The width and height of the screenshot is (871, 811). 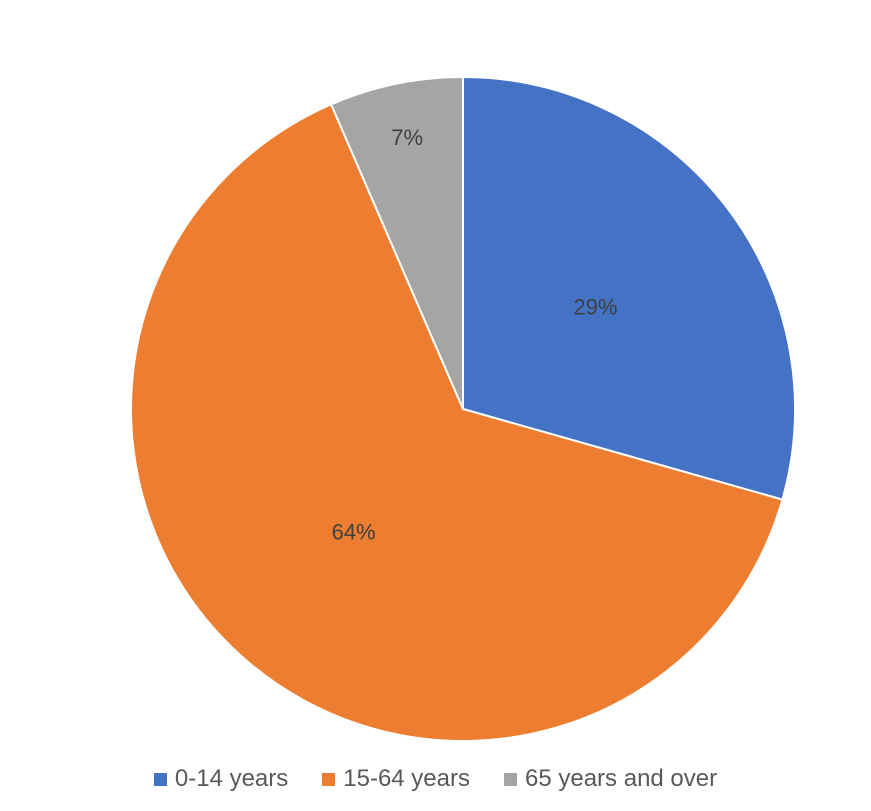 What do you see at coordinates (354, 532) in the screenshot?
I see `data-label-15-64: 64%` at bounding box center [354, 532].